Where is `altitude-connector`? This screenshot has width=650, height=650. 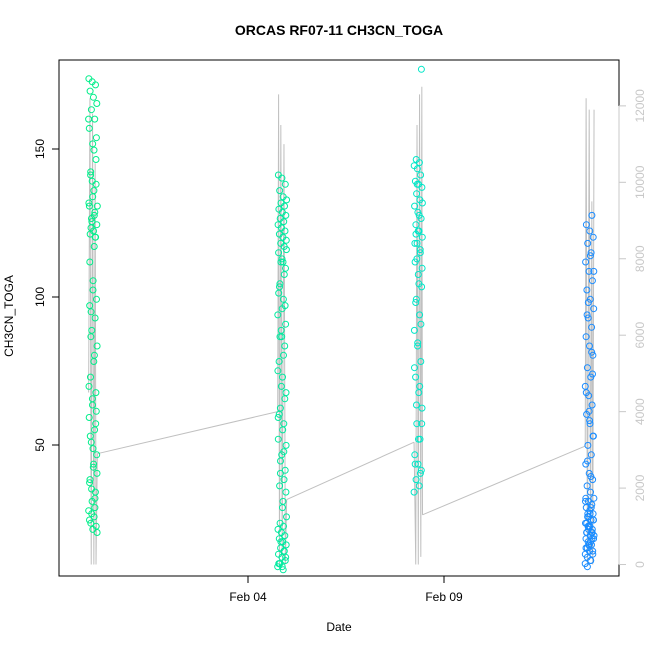
altitude-connector is located at coordinates (350, 471).